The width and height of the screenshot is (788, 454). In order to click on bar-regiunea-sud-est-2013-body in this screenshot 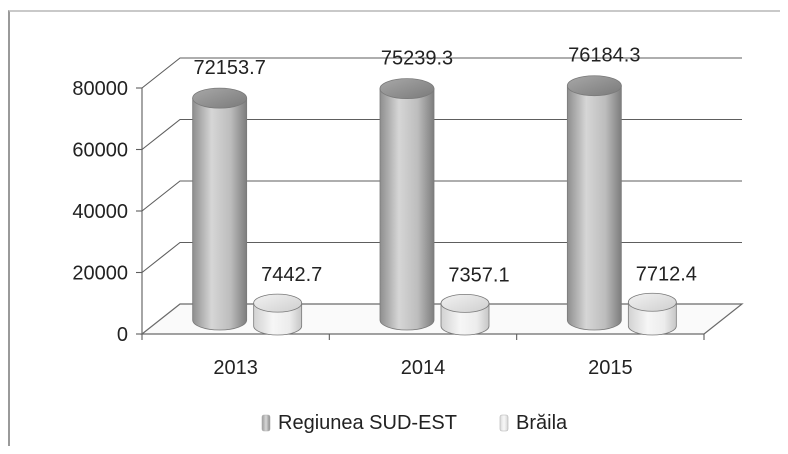, I will do `click(220, 214)`.